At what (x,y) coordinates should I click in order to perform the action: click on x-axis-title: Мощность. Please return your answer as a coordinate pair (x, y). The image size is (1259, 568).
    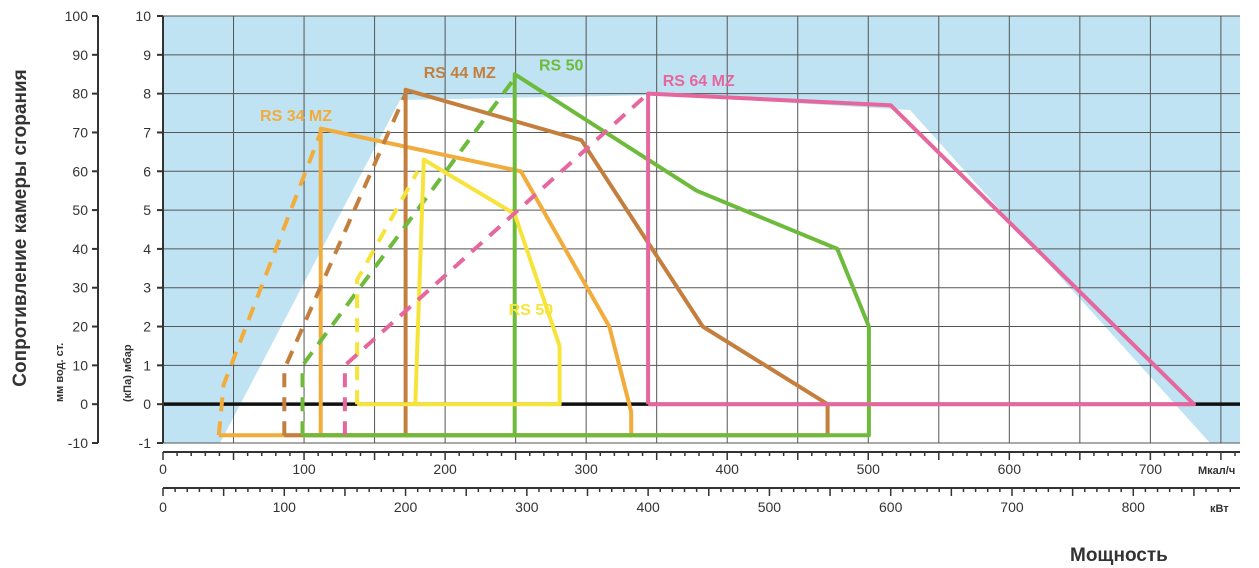
    Looking at the image, I should click on (1119, 555).